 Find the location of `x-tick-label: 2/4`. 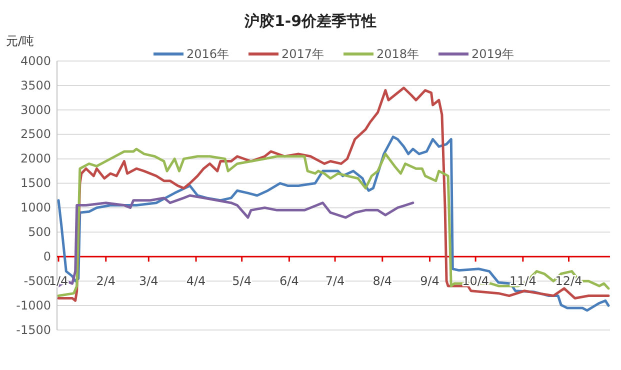

x-tick-label: 2/4 is located at coordinates (106, 281).